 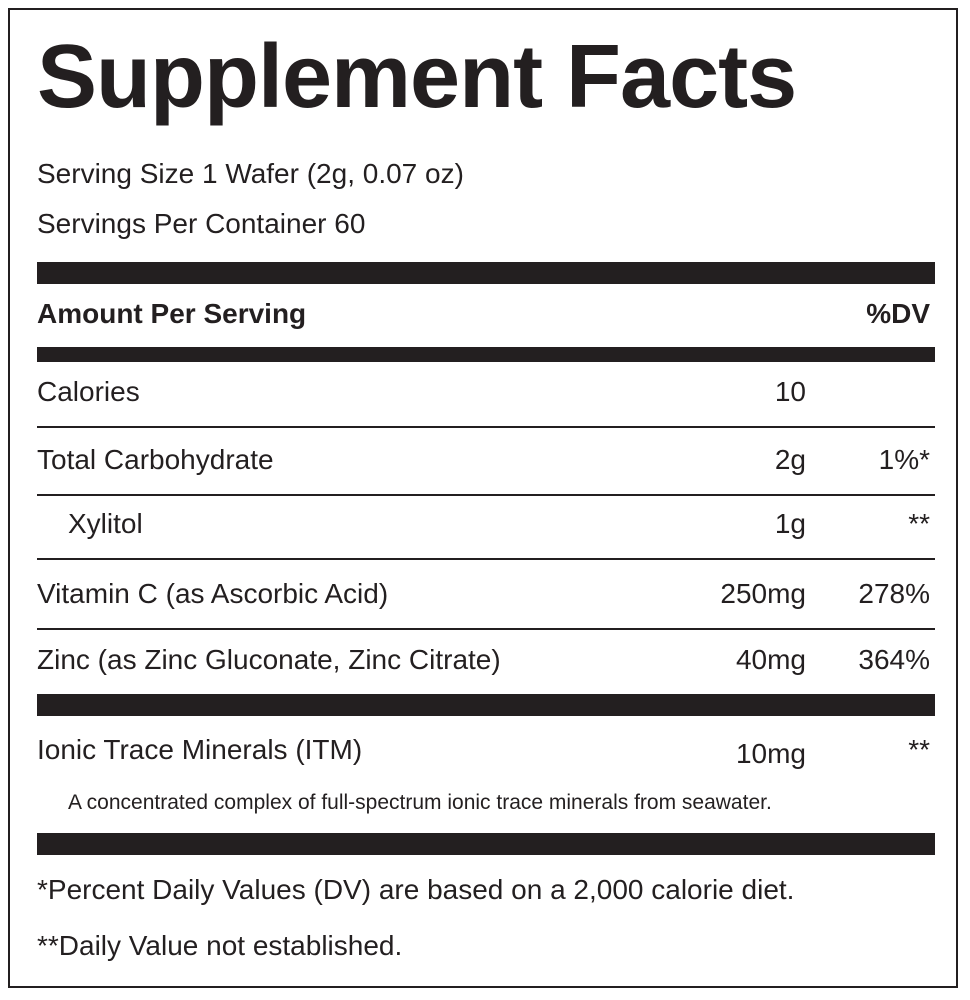 I want to click on row-amount: 2g, so click(x=790, y=459).